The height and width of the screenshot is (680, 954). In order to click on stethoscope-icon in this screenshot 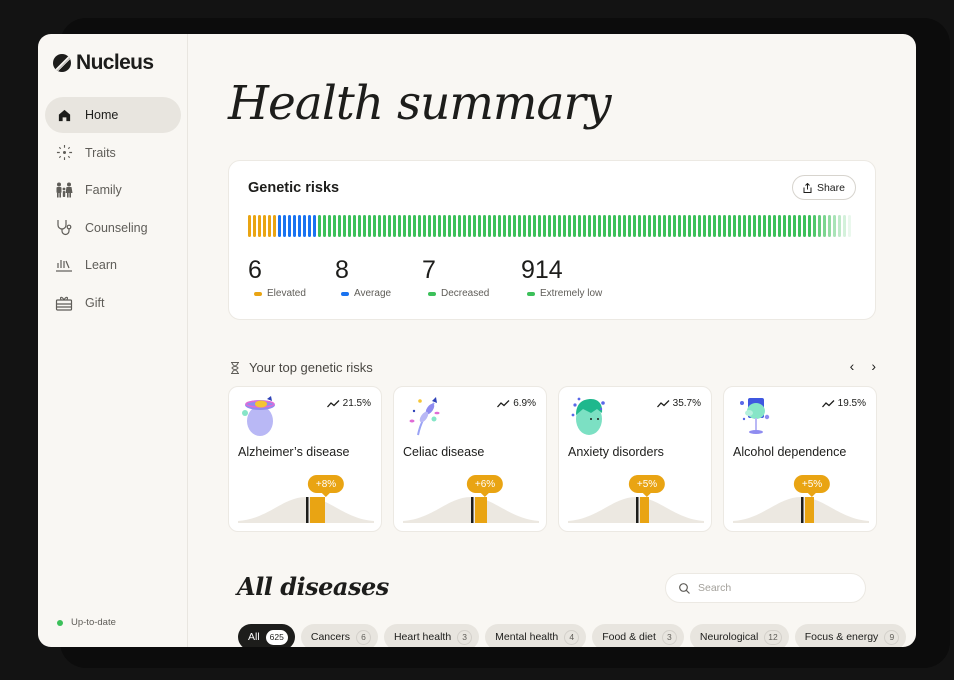, I will do `click(64, 228)`.